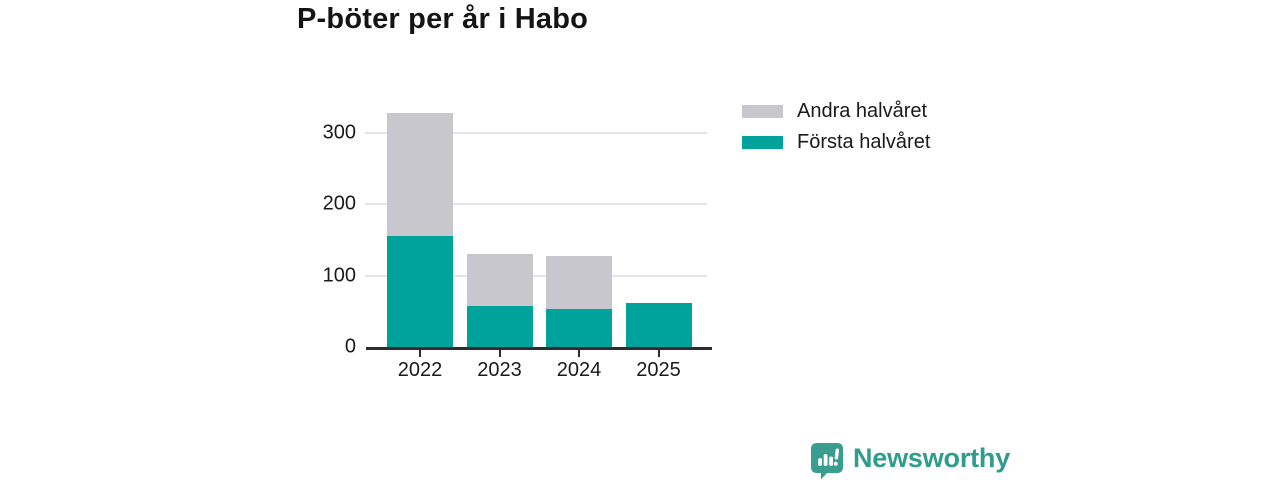 This screenshot has height=480, width=1280. What do you see at coordinates (443, 19) in the screenshot?
I see `chart-title: P-böter per år i Habo` at bounding box center [443, 19].